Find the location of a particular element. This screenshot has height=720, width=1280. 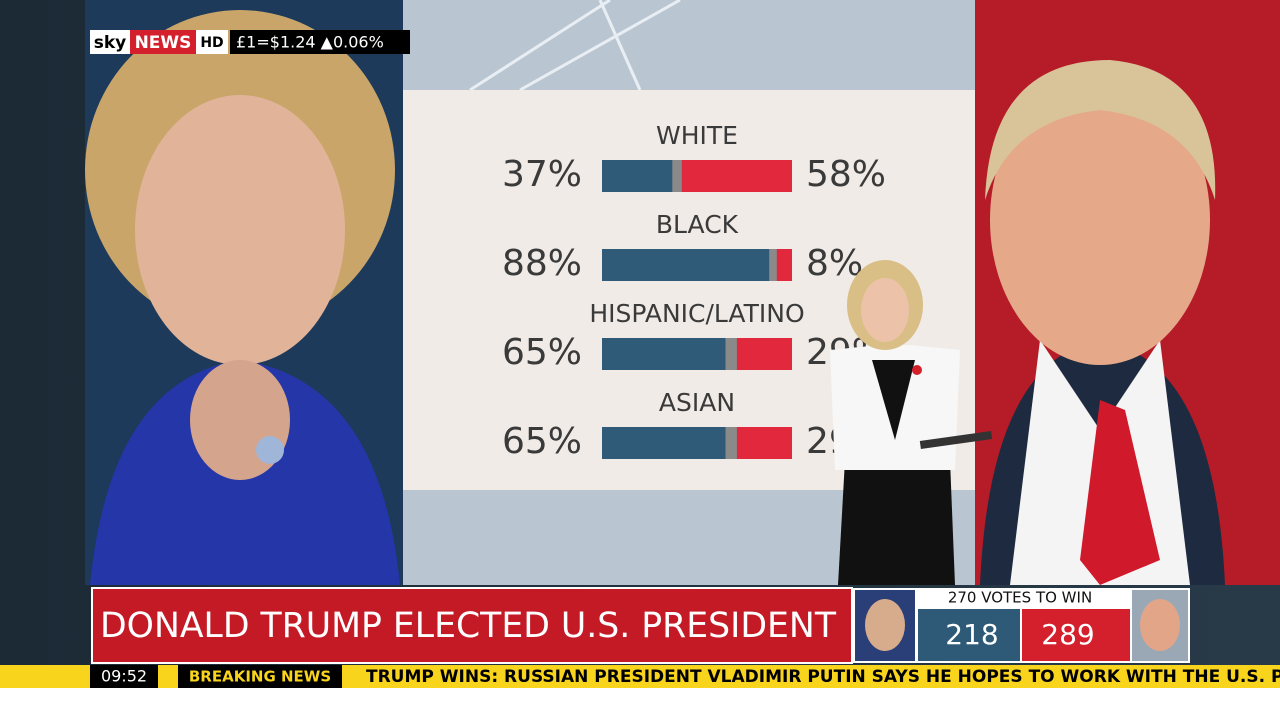

breaking-label: BREAKING NEWS is located at coordinates (260, 677).